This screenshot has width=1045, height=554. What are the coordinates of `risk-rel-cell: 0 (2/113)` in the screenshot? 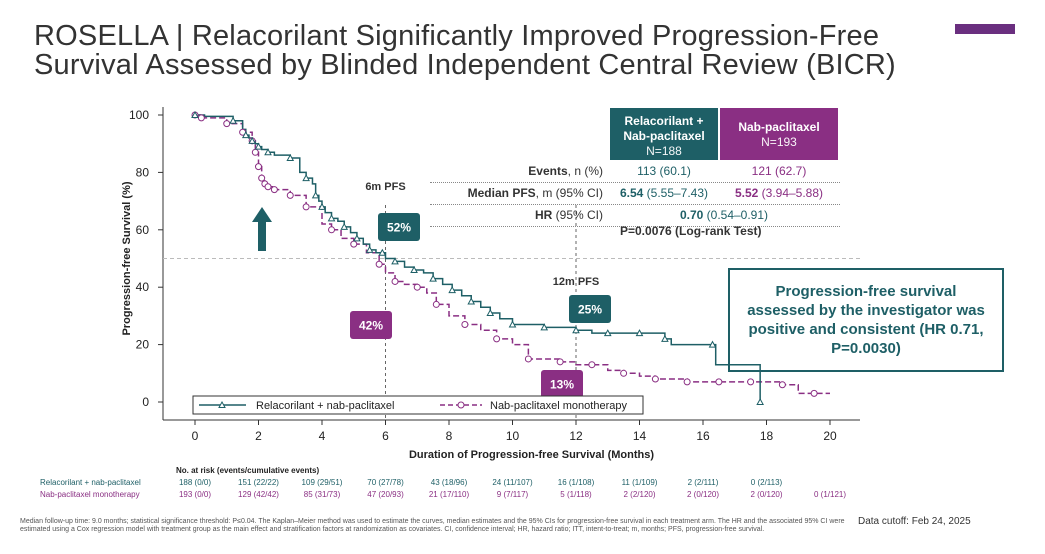 It's located at (766, 482).